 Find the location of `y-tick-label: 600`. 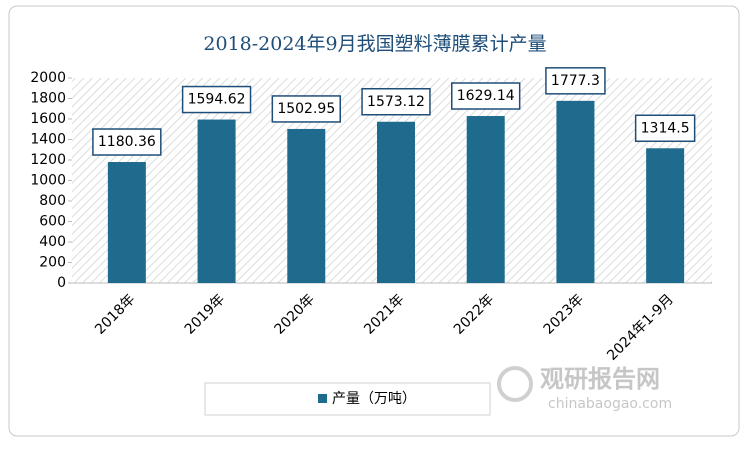

y-tick-label: 600 is located at coordinates (52, 222).